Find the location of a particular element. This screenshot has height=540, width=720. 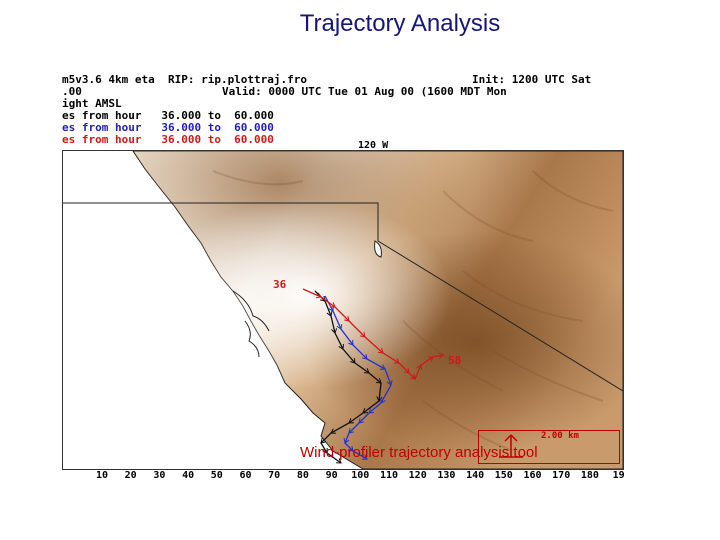

header-line-4: es from hour 36.000 to 60.000 is located at coordinates (168, 115).